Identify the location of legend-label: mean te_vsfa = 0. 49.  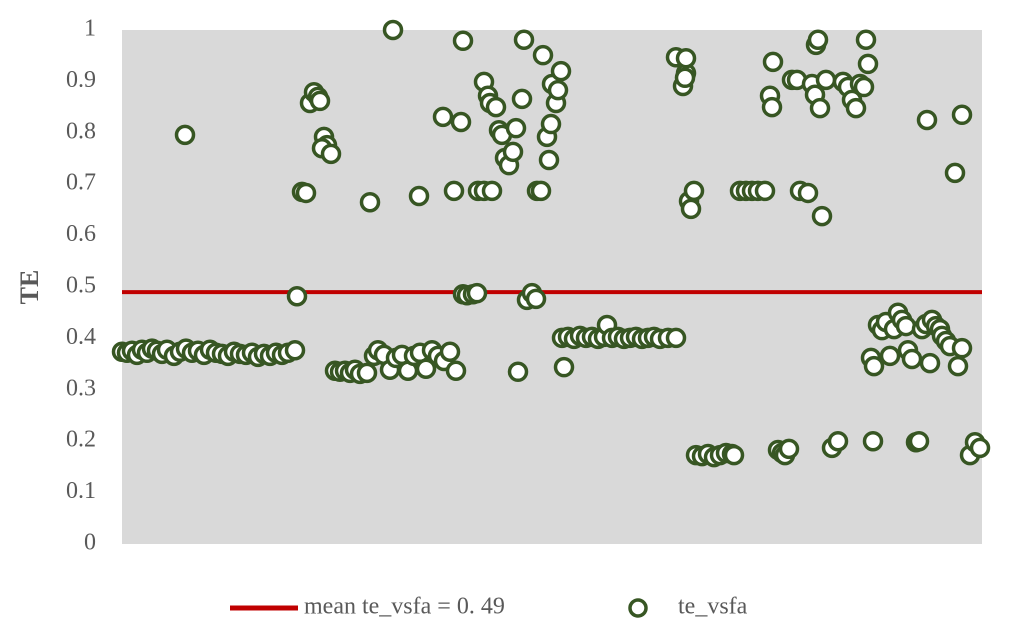
(404, 607).